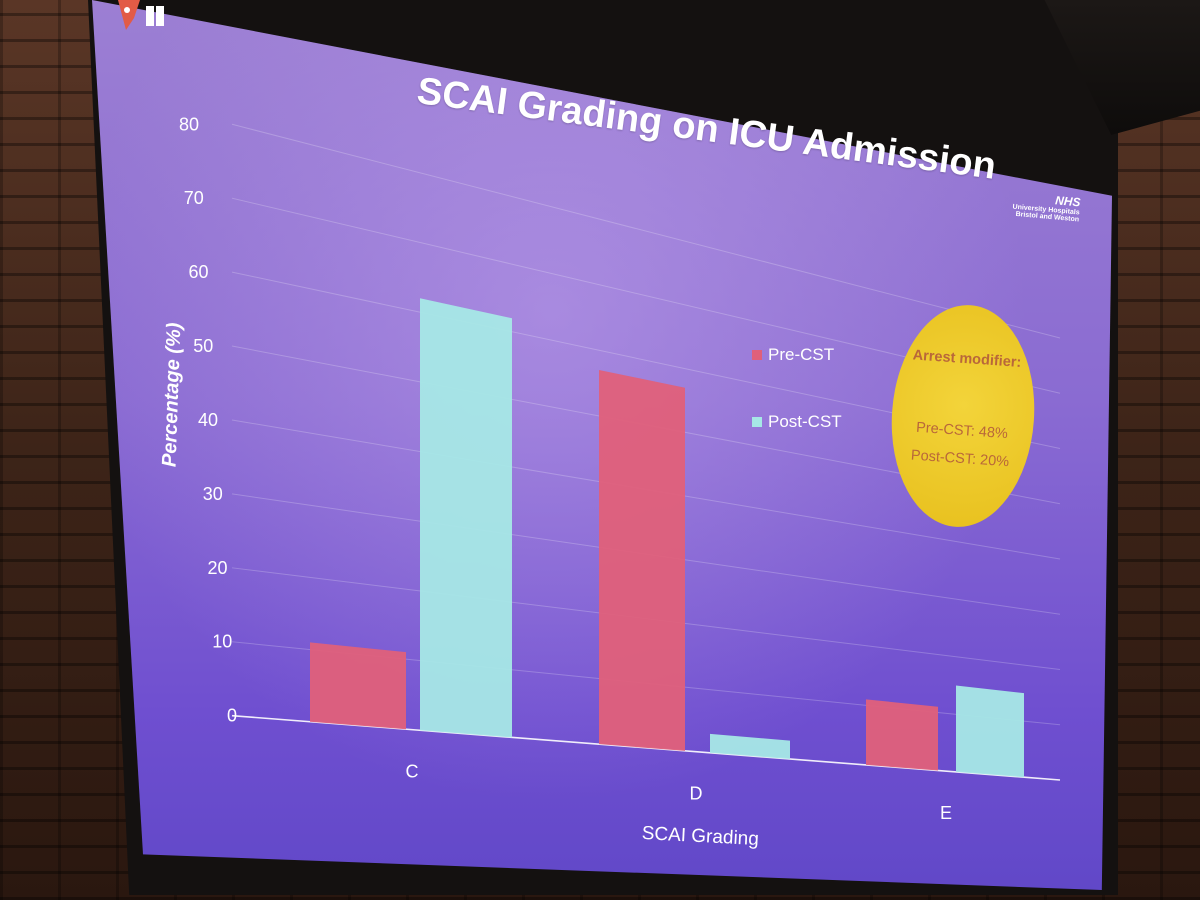 This screenshot has height=900, width=1200. I want to click on legend-item-pre-cst: Pre-CST, so click(793, 355).